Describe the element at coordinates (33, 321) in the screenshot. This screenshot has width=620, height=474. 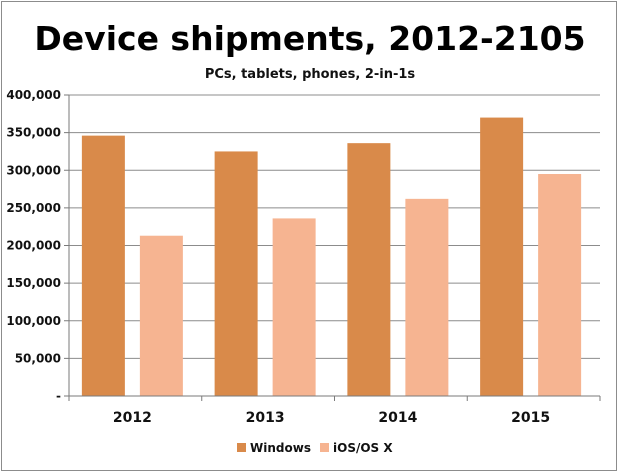
I see `y-tick-label: 100,000` at that location.